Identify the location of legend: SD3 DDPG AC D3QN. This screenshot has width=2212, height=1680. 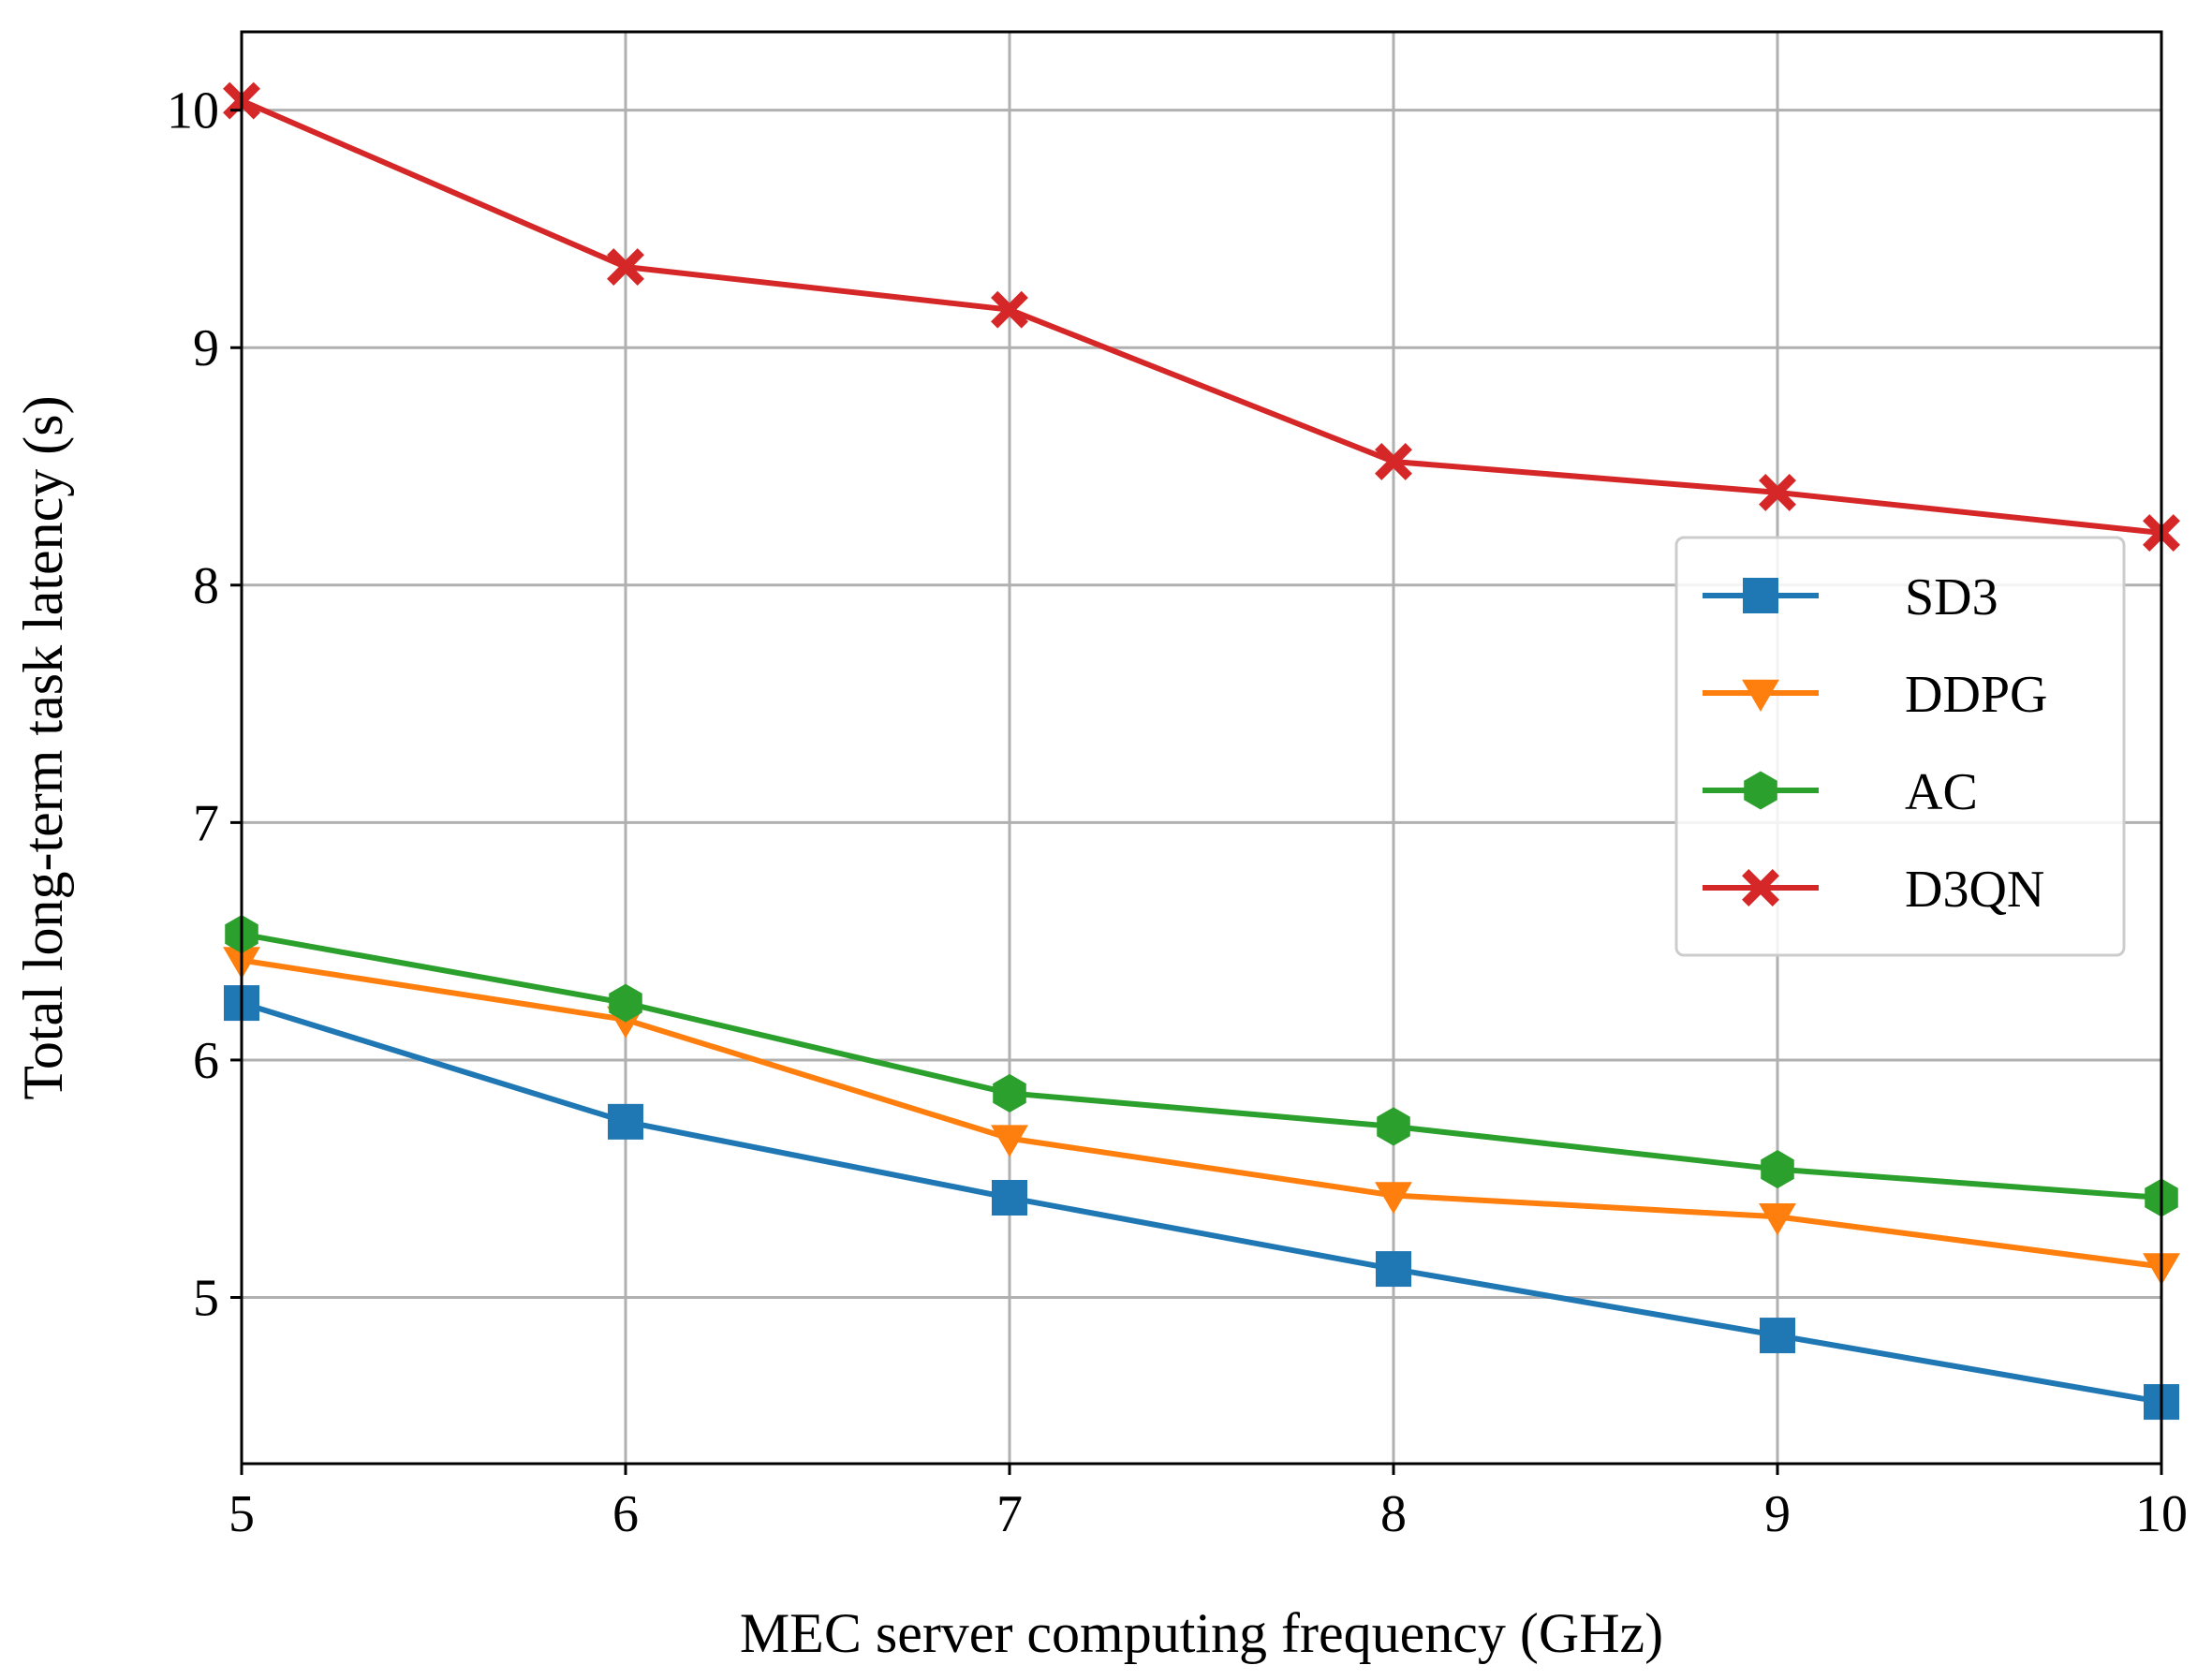
(1900, 746).